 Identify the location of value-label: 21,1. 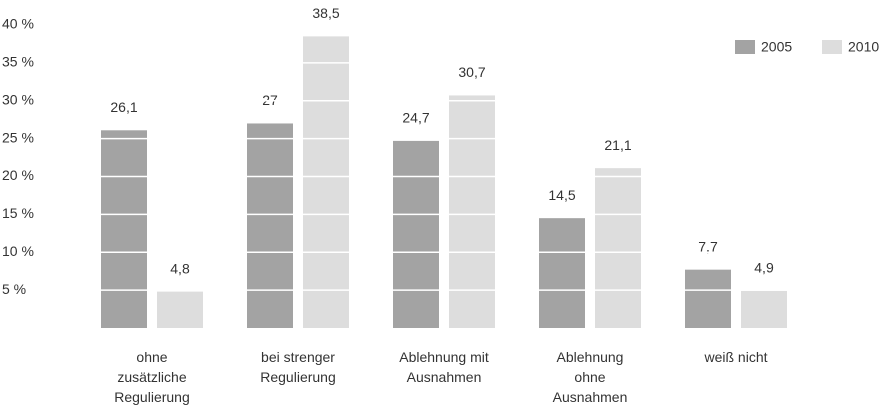
(617, 145).